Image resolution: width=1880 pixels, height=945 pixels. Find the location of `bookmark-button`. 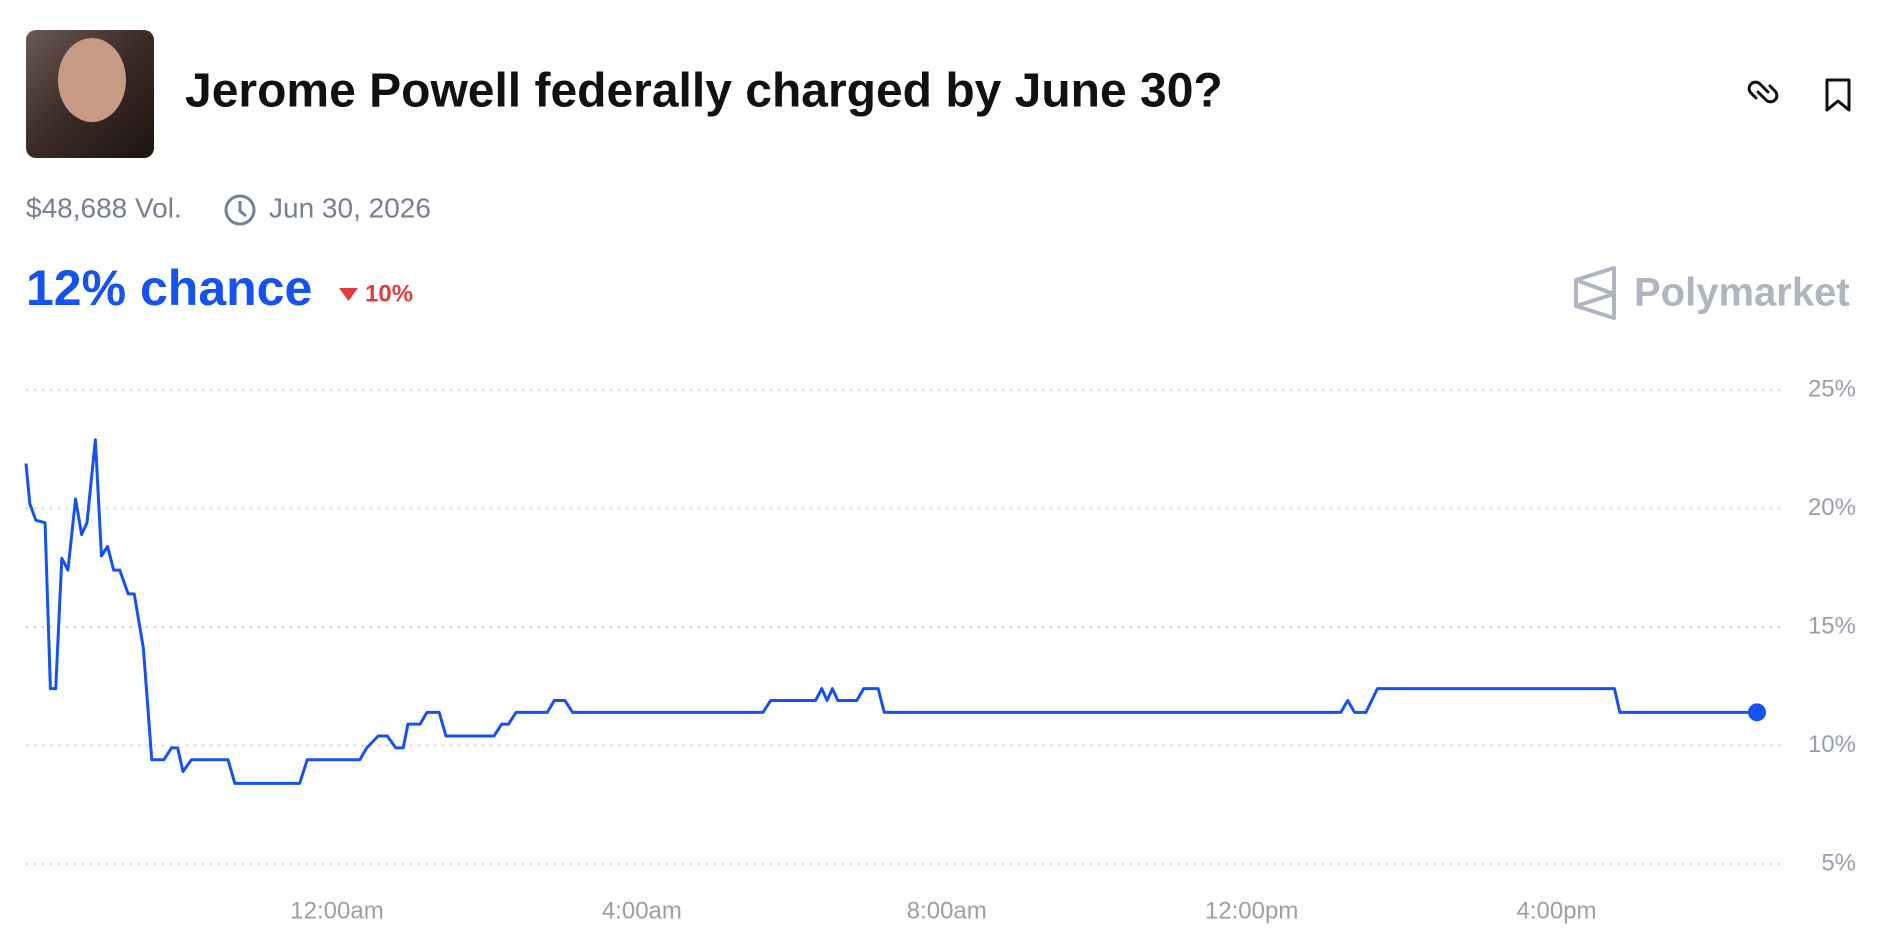

bookmark-button is located at coordinates (1838, 95).